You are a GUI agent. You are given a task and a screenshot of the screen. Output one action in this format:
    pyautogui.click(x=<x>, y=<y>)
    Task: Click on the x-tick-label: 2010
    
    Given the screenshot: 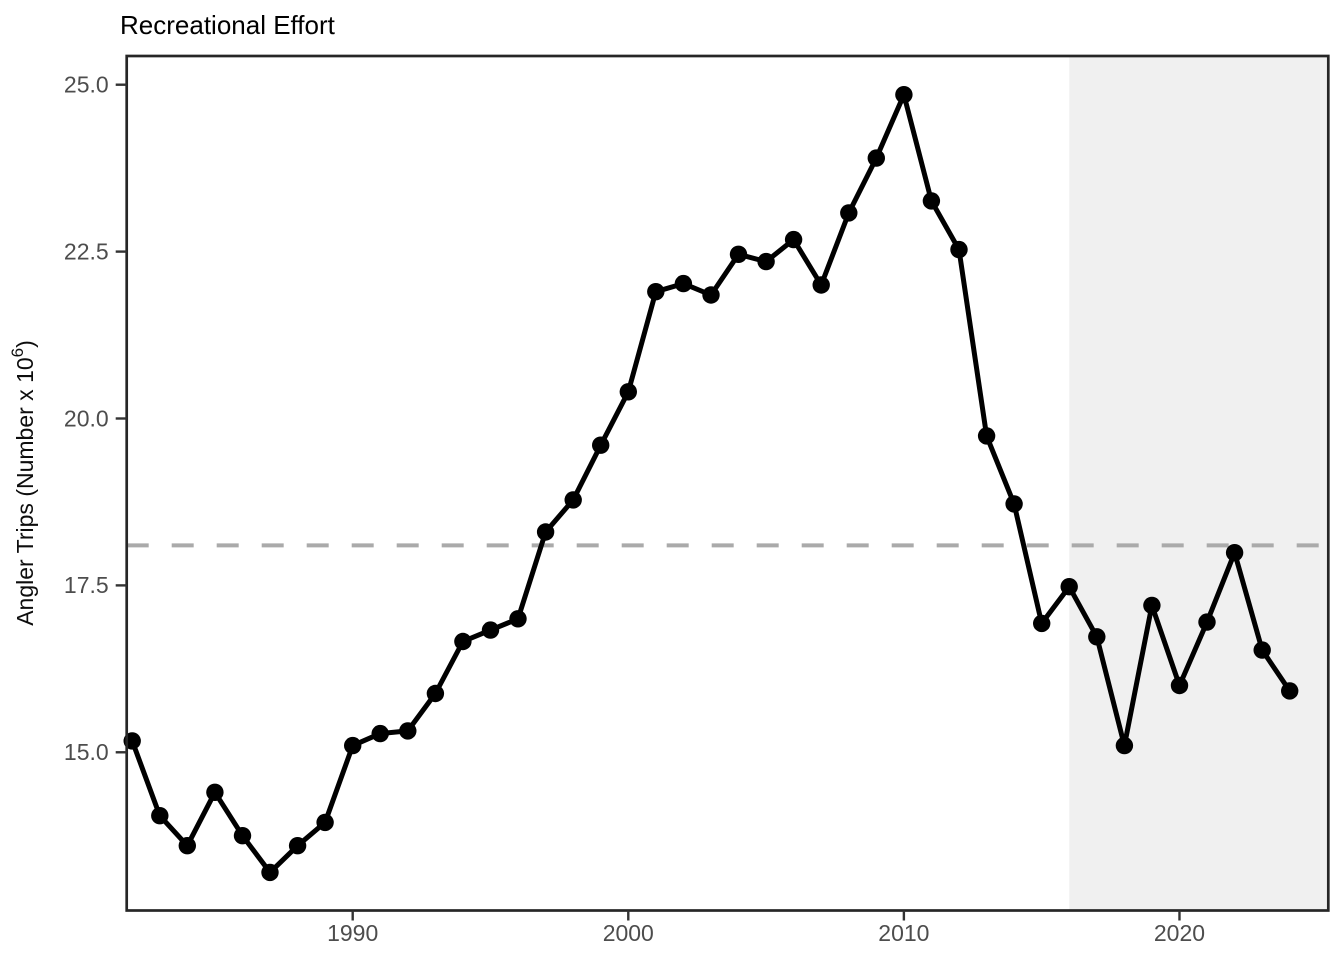 What is the action you would take?
    pyautogui.click(x=903, y=933)
    